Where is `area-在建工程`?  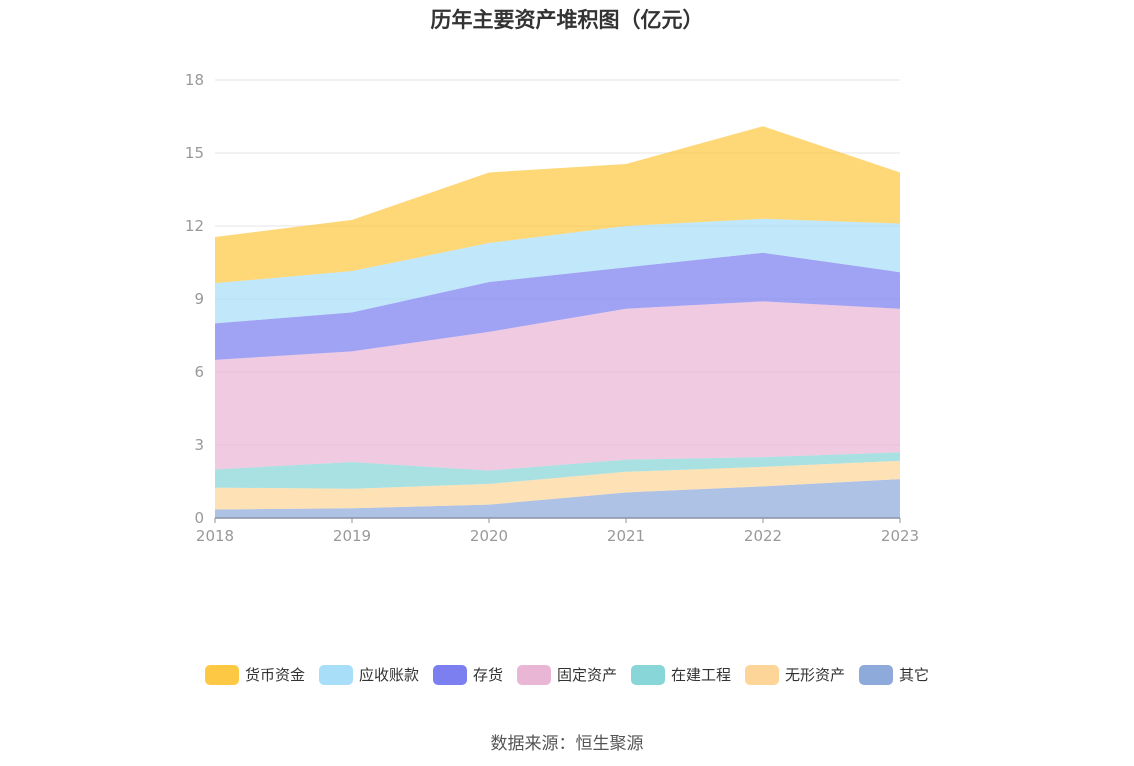
area-在建工程 is located at coordinates (557, 470).